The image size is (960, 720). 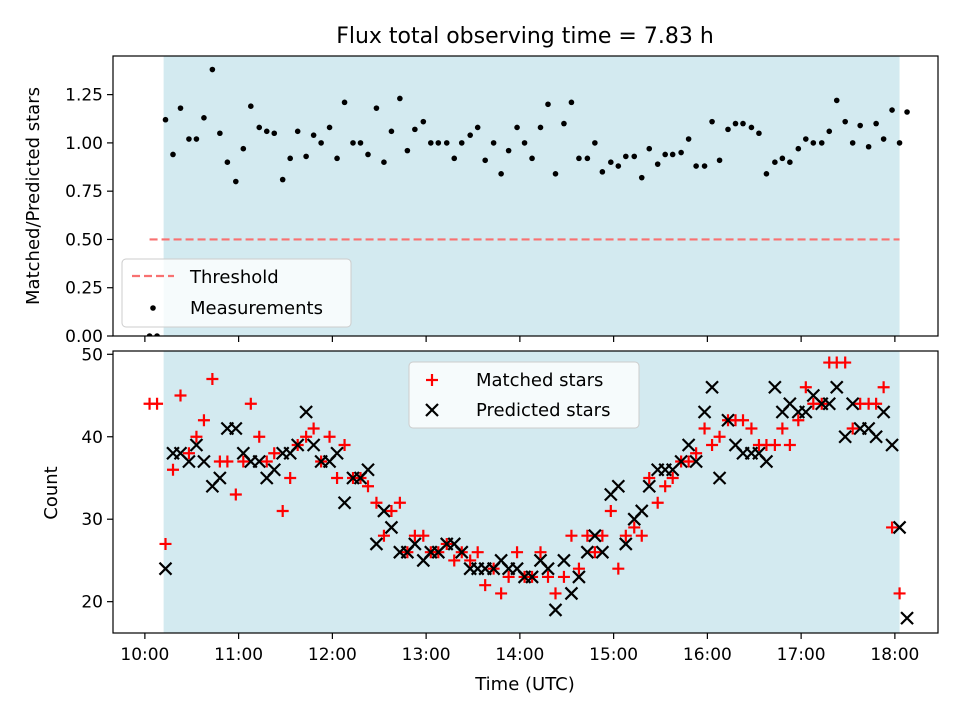 What do you see at coordinates (84, 96) in the screenshot?
I see `y-tick-label: 1.25` at bounding box center [84, 96].